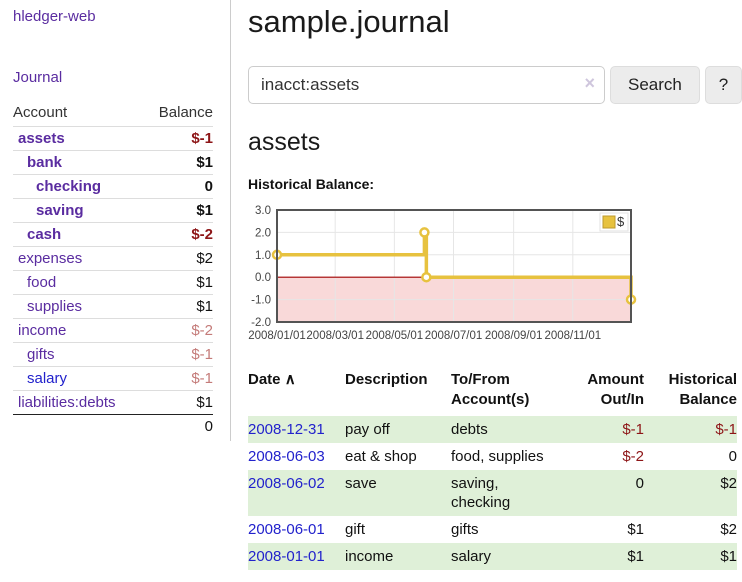 The width and height of the screenshot is (742, 582). Describe the element at coordinates (355, 529) in the screenshot. I see `transaction-description: gift` at that location.